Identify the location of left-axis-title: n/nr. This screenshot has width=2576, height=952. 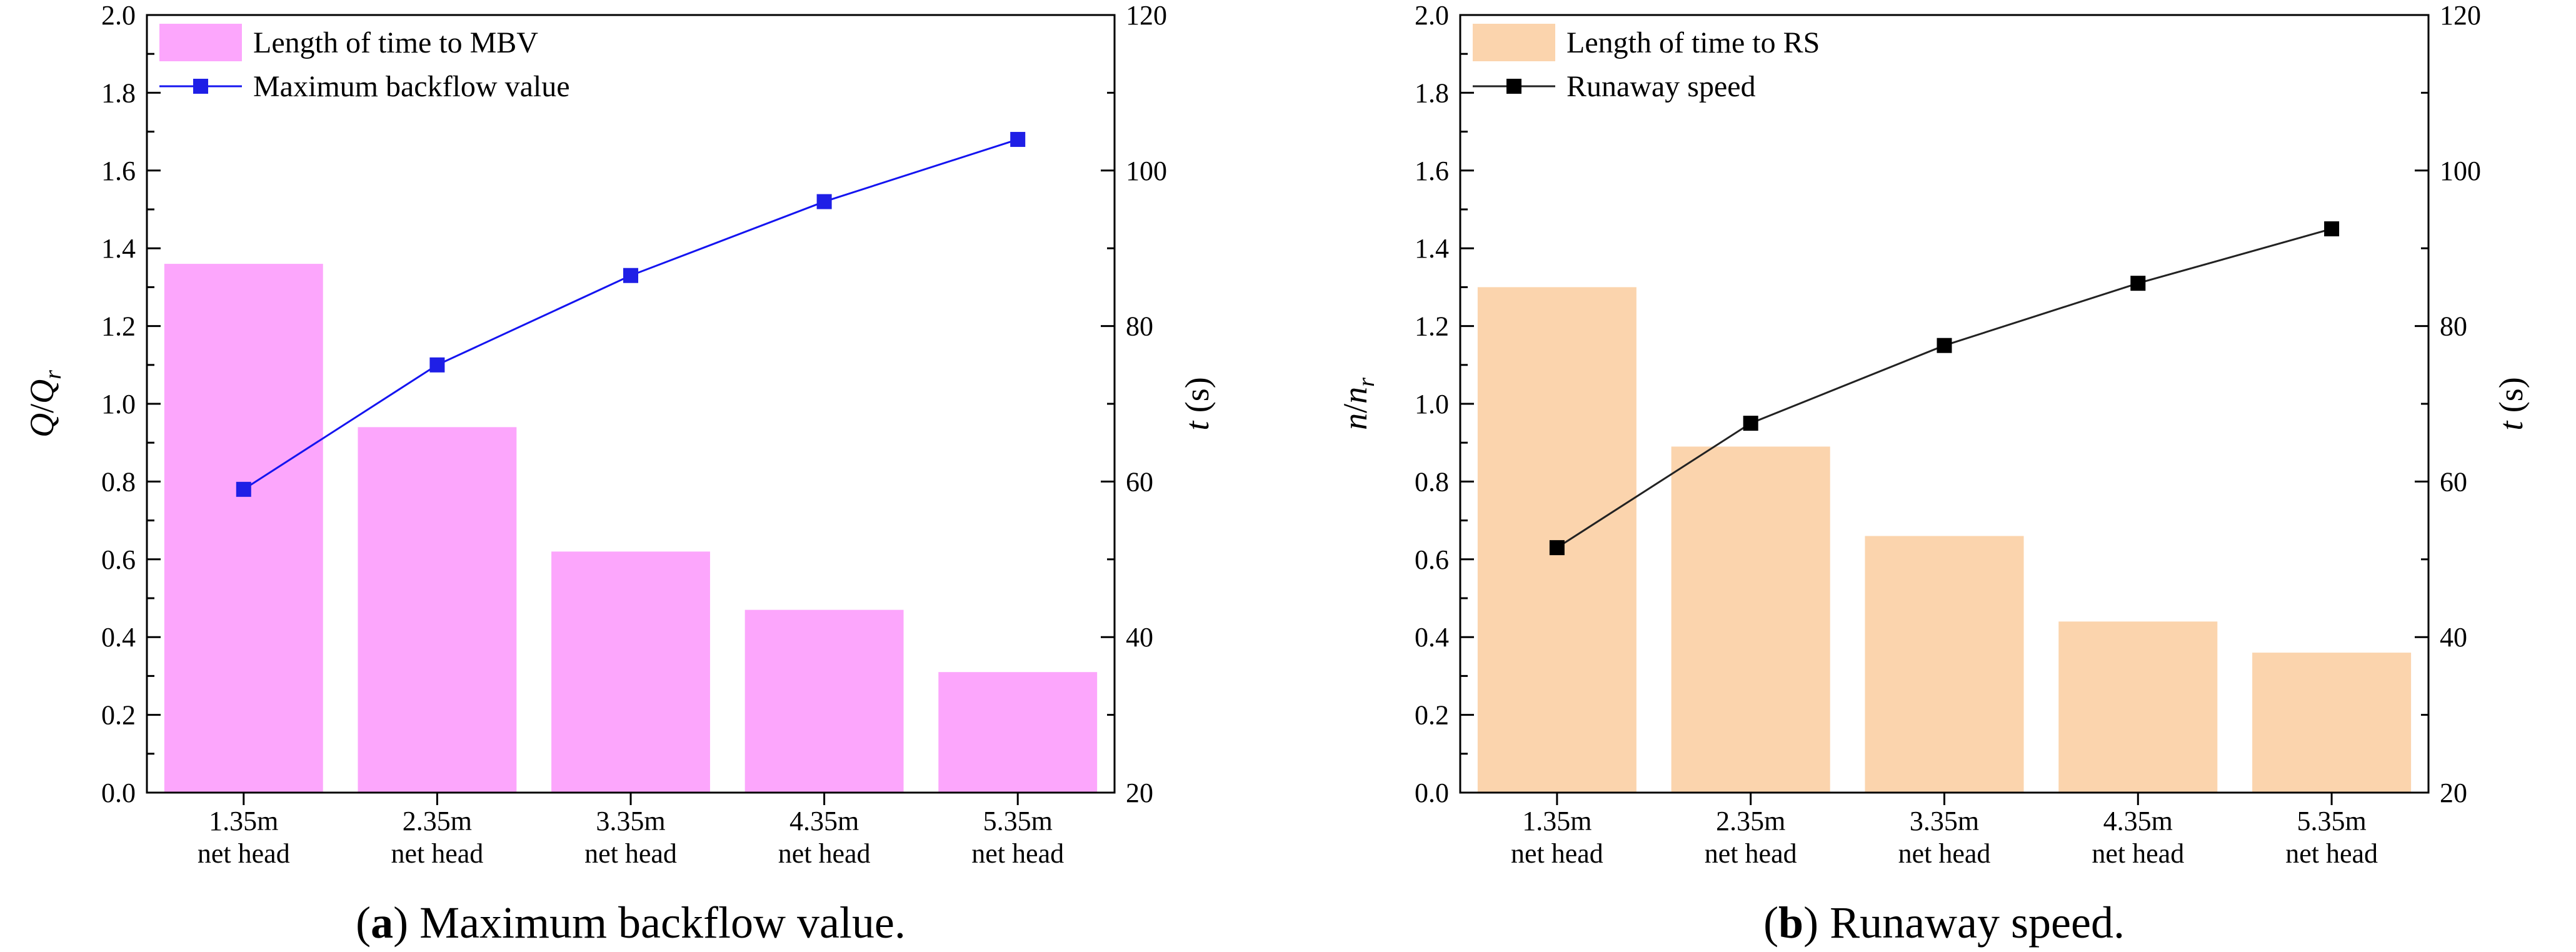
(1358, 404).